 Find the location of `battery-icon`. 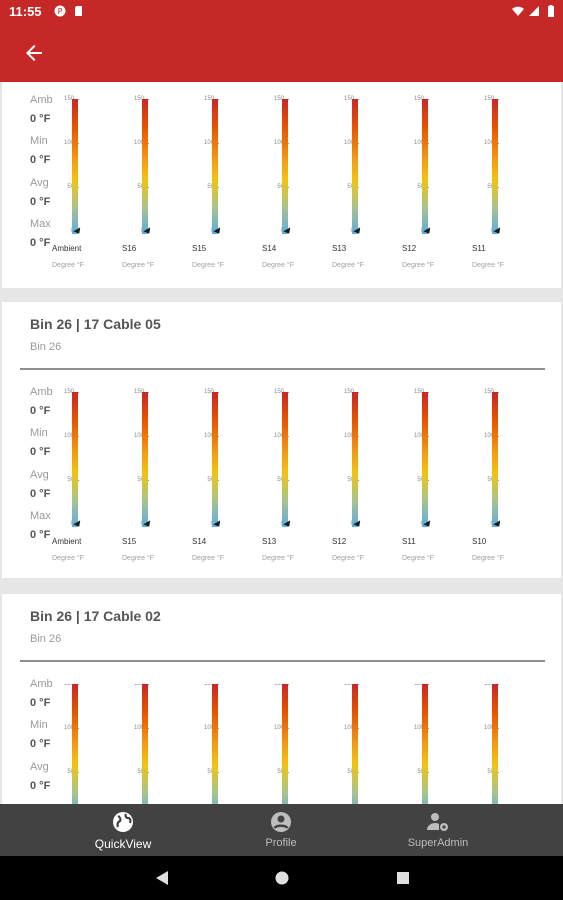

battery-icon is located at coordinates (551, 11).